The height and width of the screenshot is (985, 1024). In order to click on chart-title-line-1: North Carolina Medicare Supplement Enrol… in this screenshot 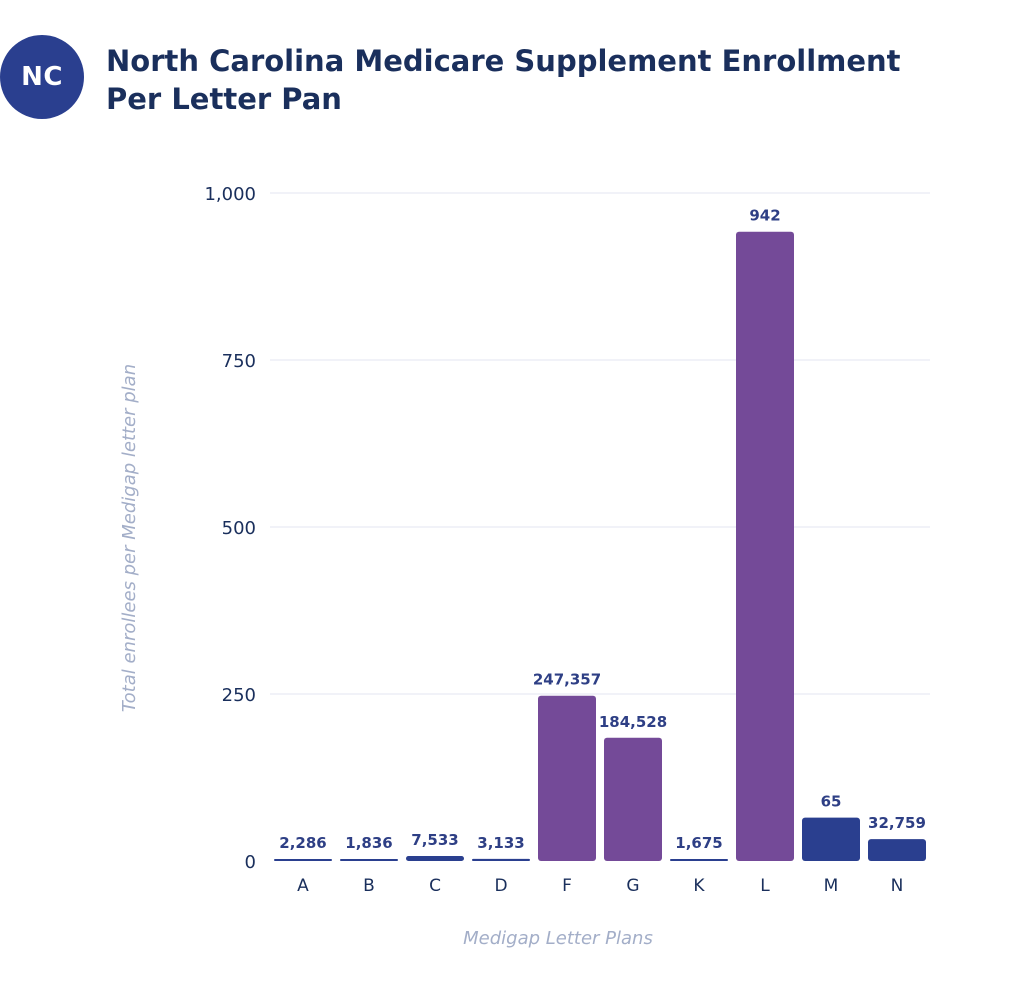, I will do `click(503, 61)`.